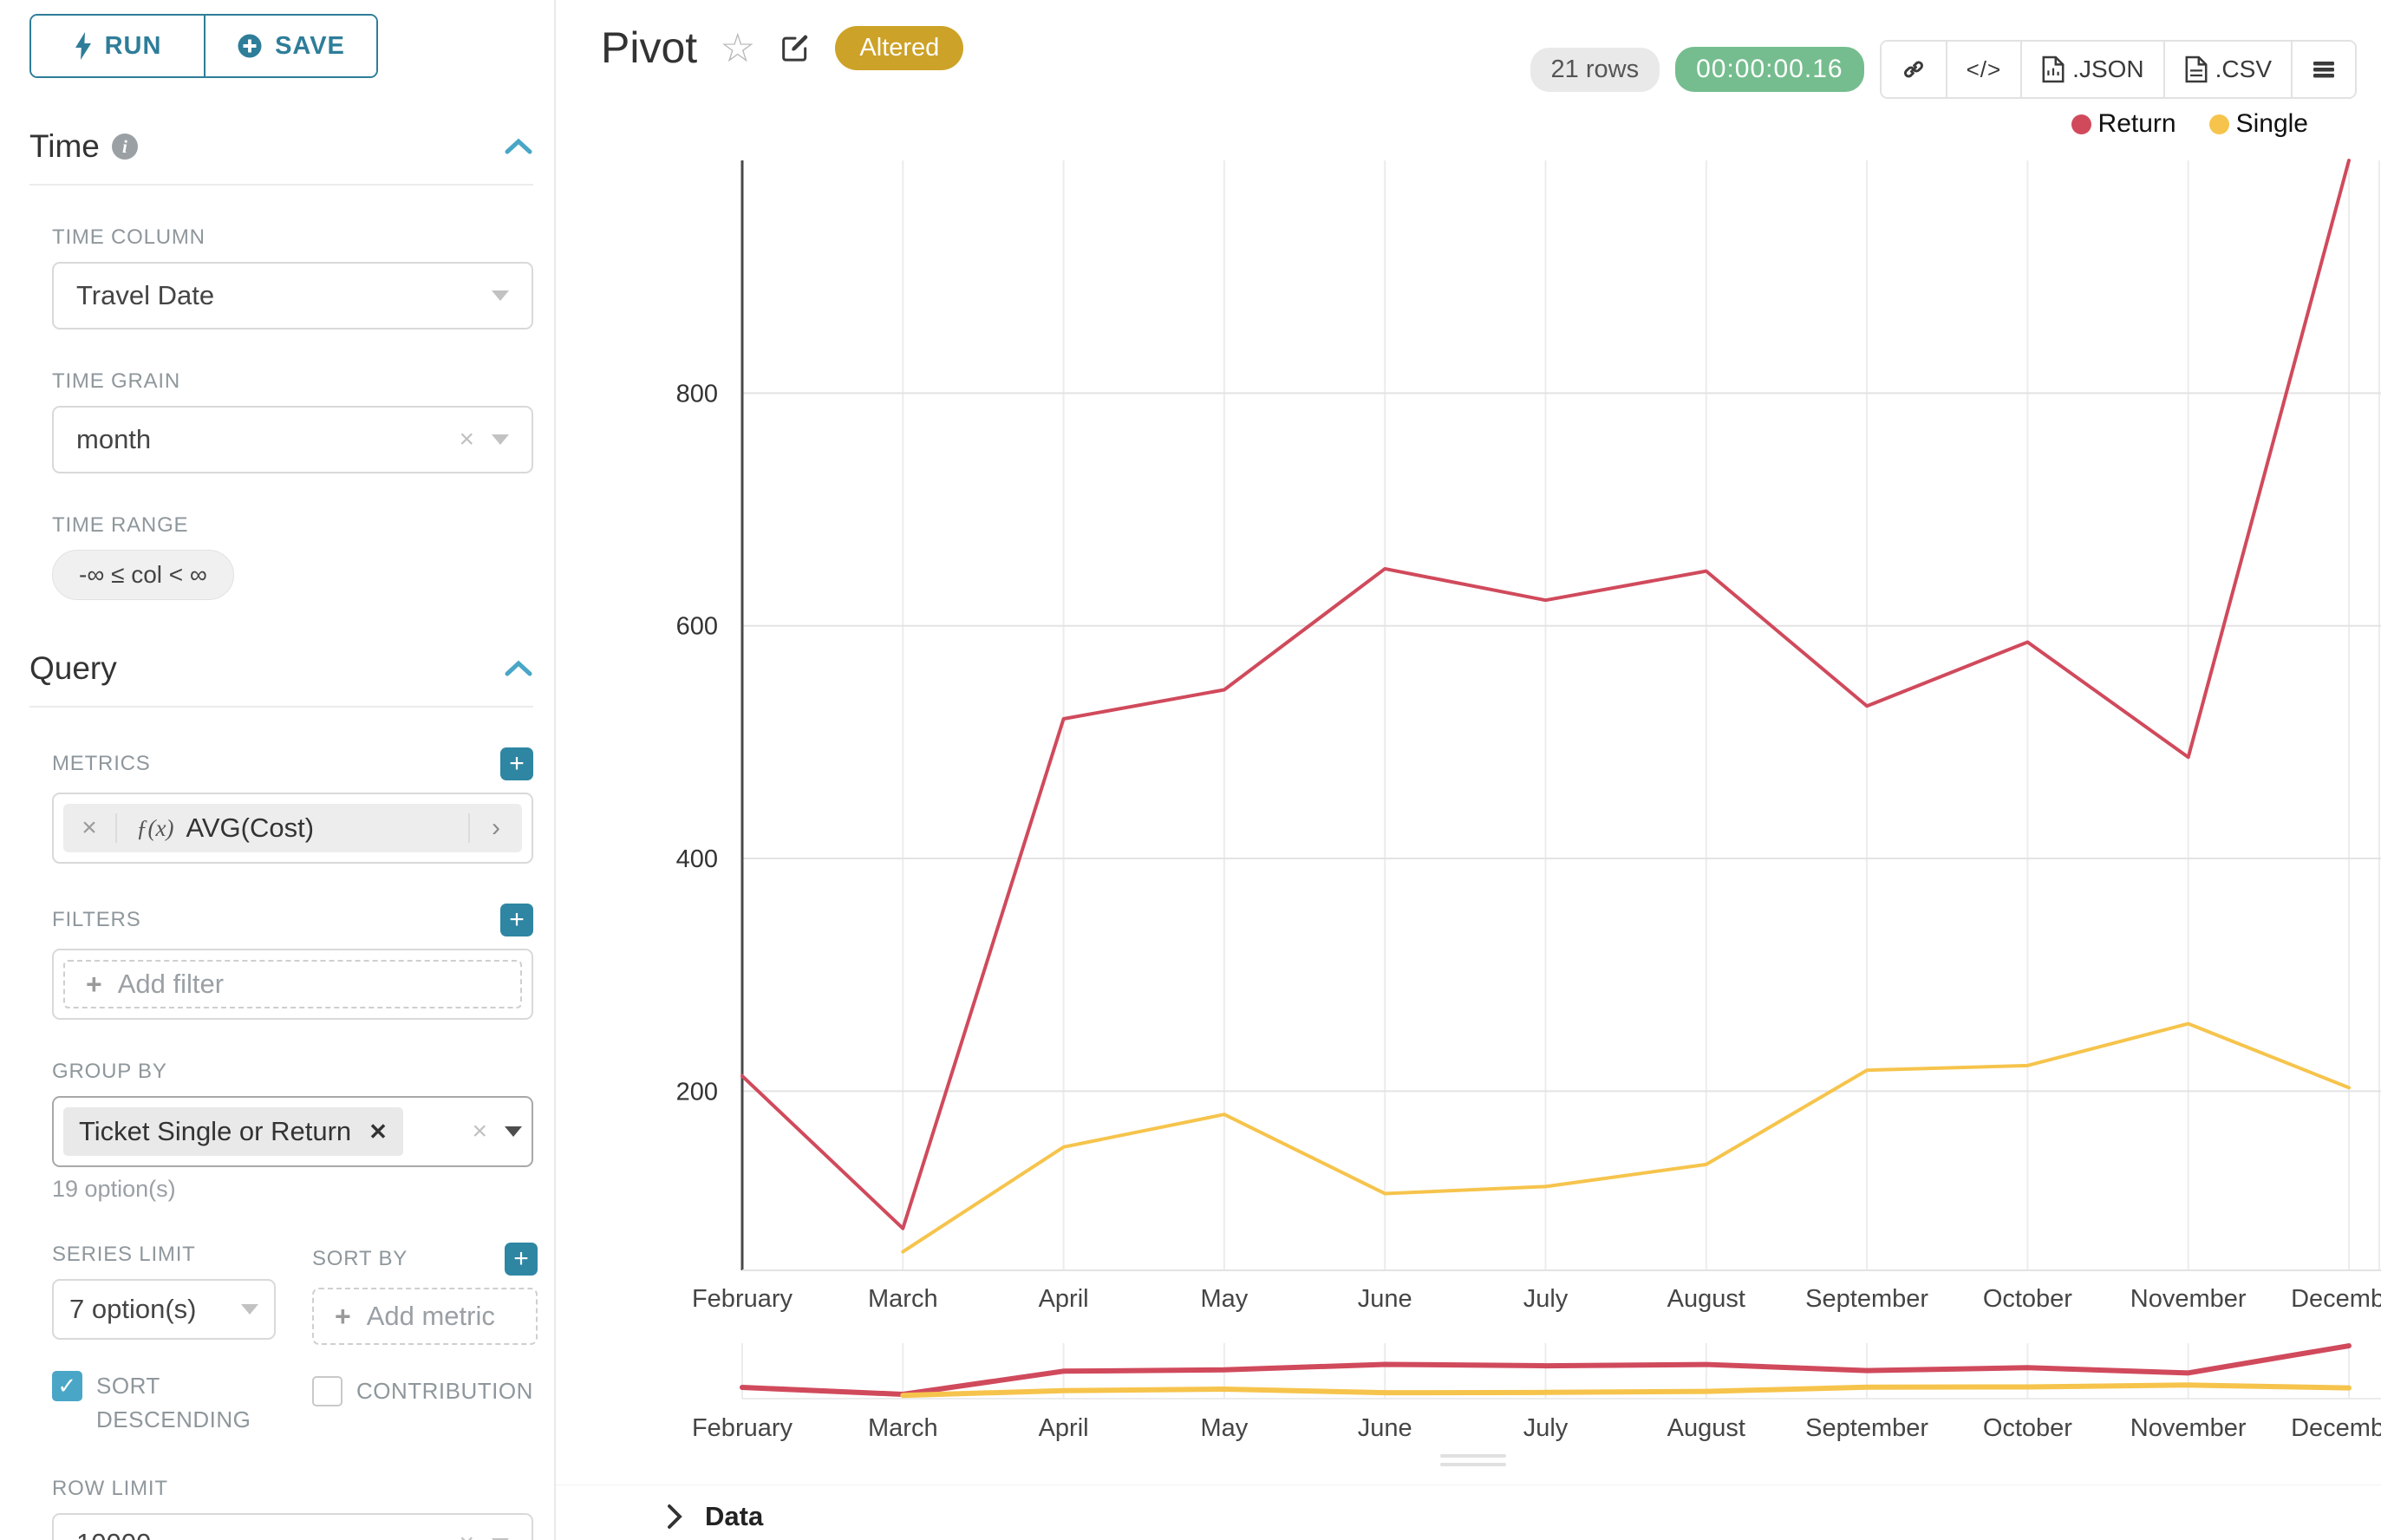  What do you see at coordinates (124, 1254) in the screenshot?
I see `series-limit-label: SERIES LIMIT` at bounding box center [124, 1254].